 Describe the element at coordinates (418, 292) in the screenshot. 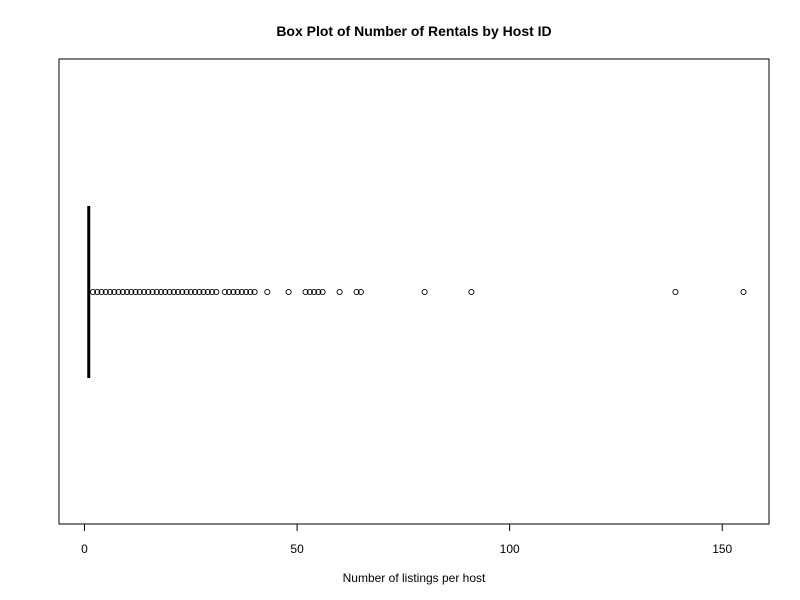

I see `outlier-points` at that location.